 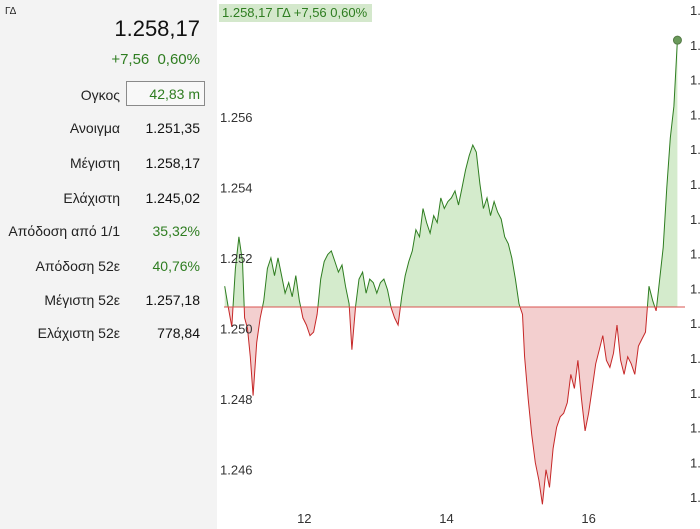 I want to click on y-tick-label: 1.254, so click(x=236, y=187).